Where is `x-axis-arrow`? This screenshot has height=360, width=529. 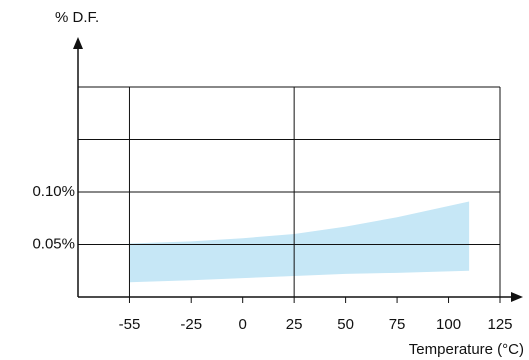 x-axis-arrow is located at coordinates (517, 297).